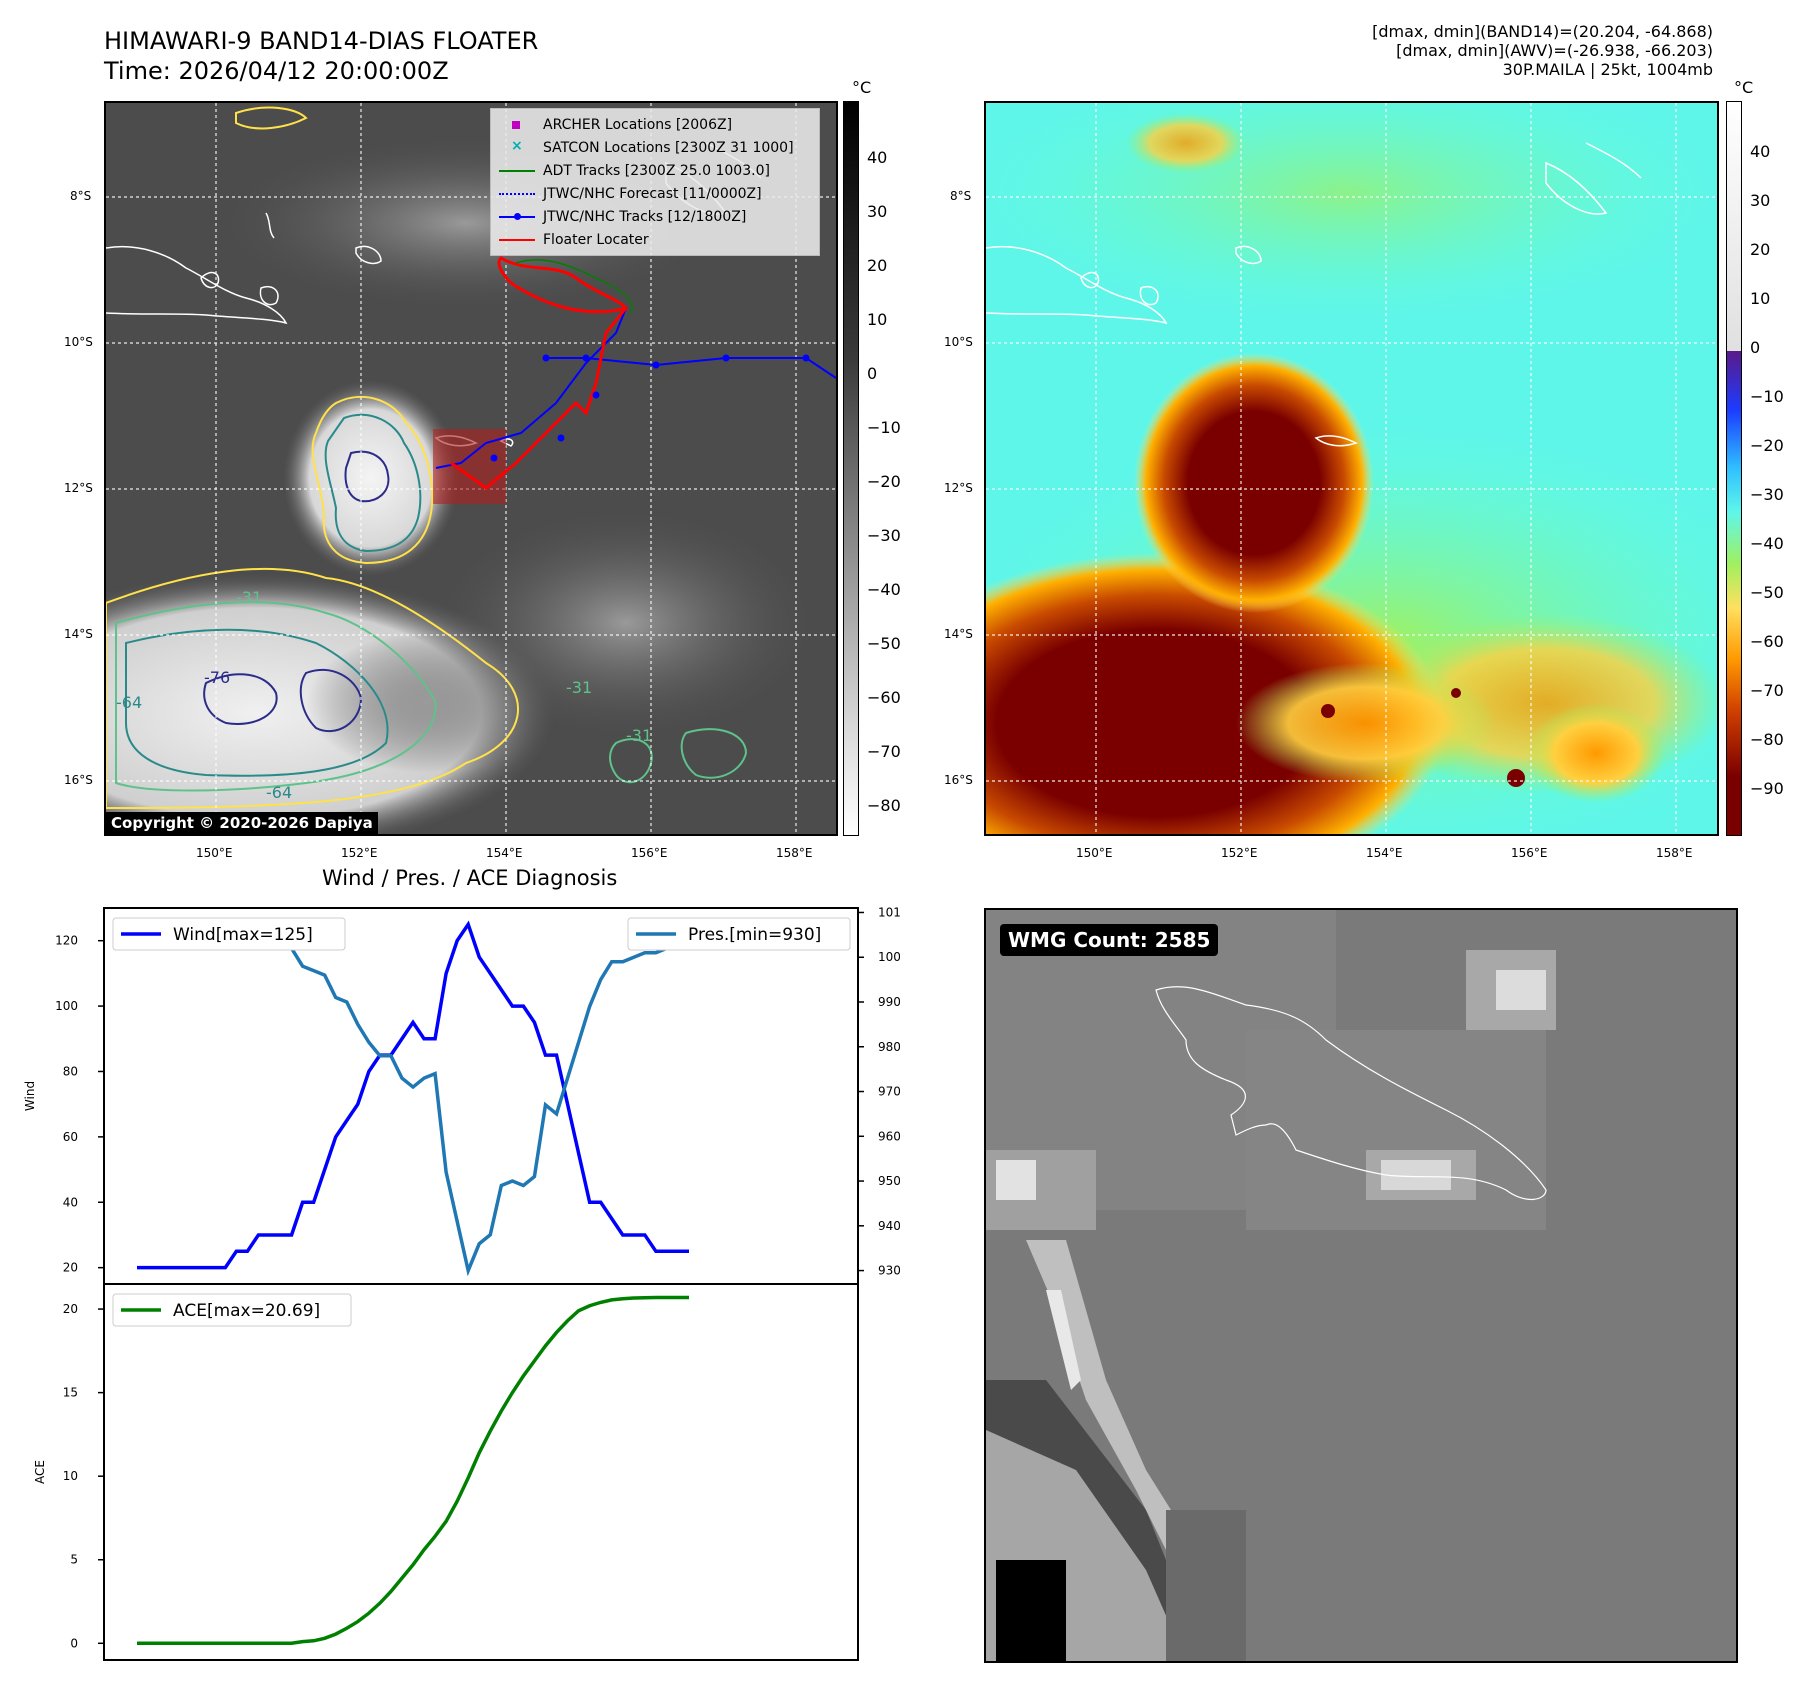 The height and width of the screenshot is (1690, 1797). Describe the element at coordinates (889, 1136) in the screenshot. I see `y-right-tick-label: 960` at that location.